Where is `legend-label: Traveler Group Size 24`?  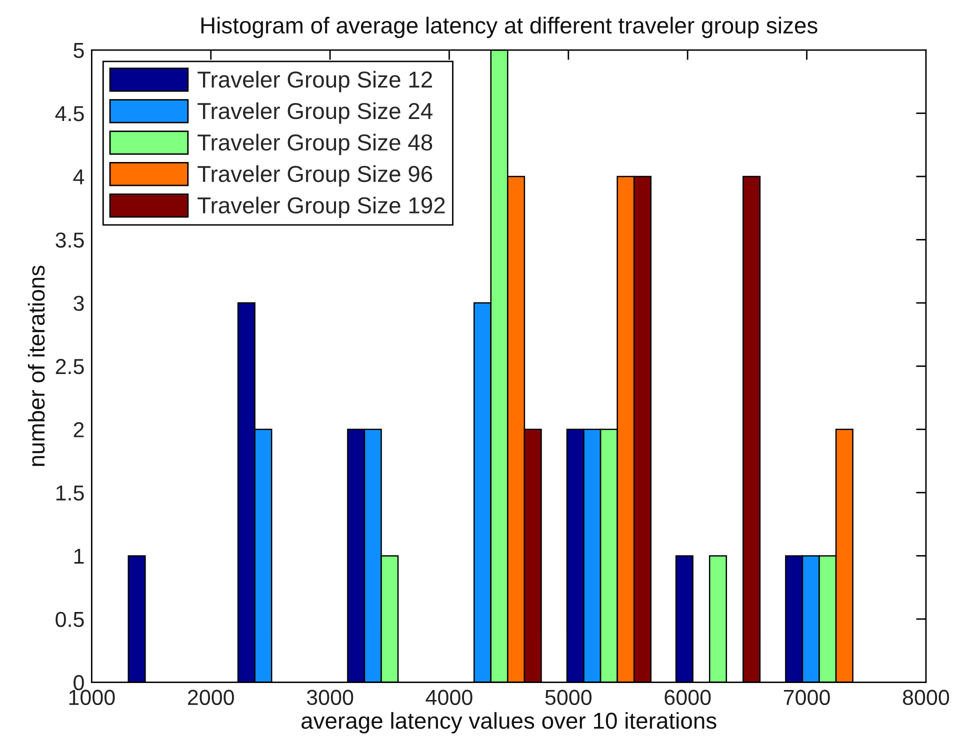 legend-label: Traveler Group Size 24 is located at coordinates (315, 113).